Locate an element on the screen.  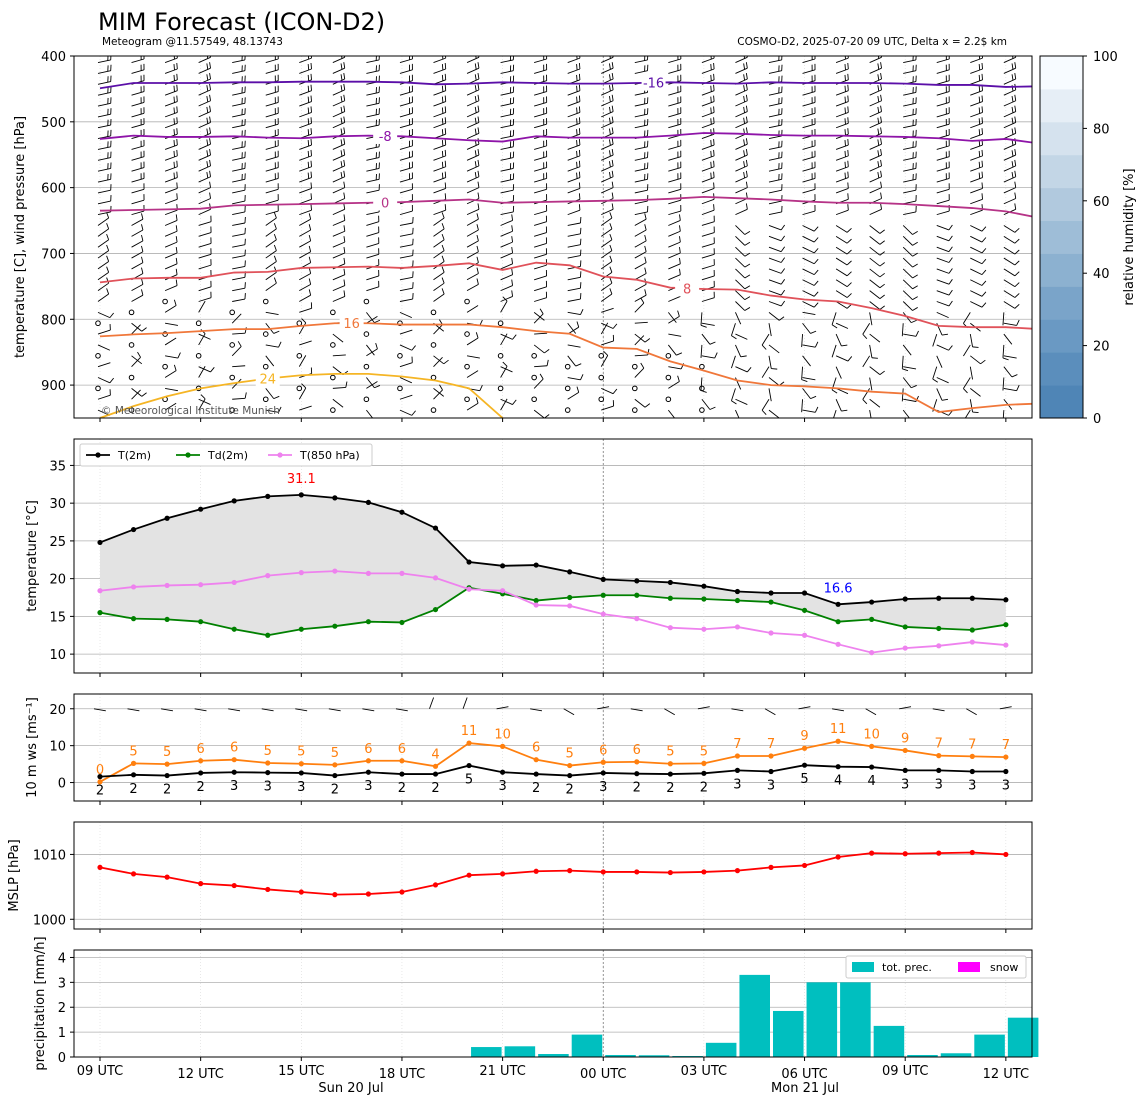
legend-marker is located at coordinates (187, 454).